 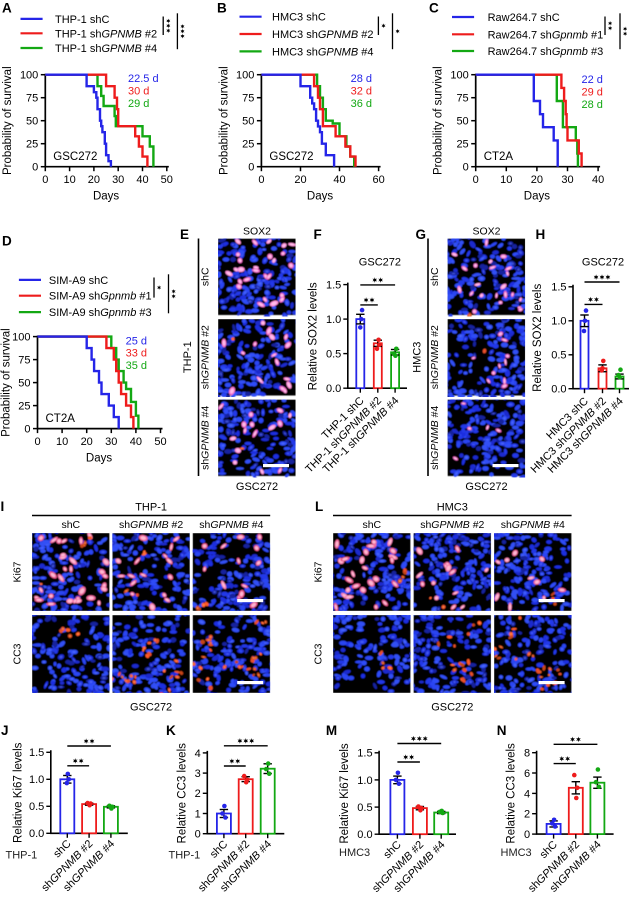 What do you see at coordinates (171, 730) in the screenshot?
I see `svg-text: K` at bounding box center [171, 730].